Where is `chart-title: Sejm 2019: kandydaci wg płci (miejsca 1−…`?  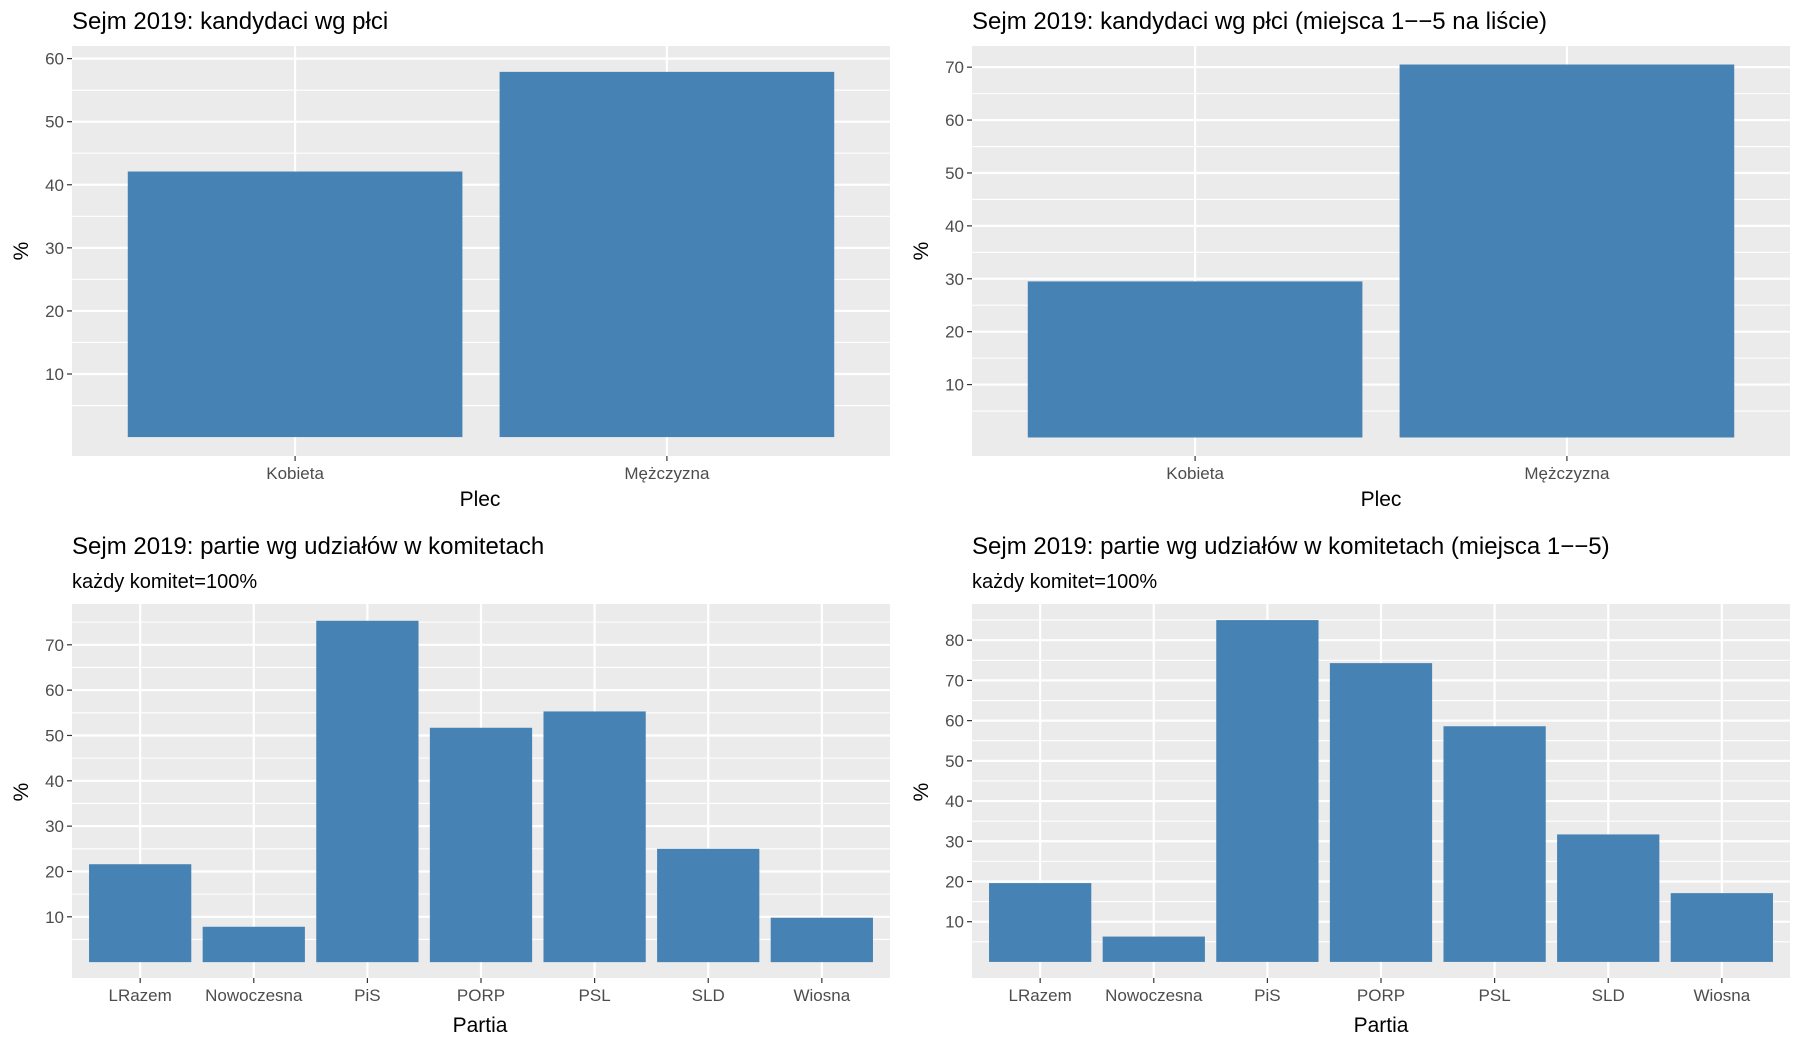
chart-title: Sejm 2019: kandydaci wg płci (miejsca 1−… is located at coordinates (1259, 21).